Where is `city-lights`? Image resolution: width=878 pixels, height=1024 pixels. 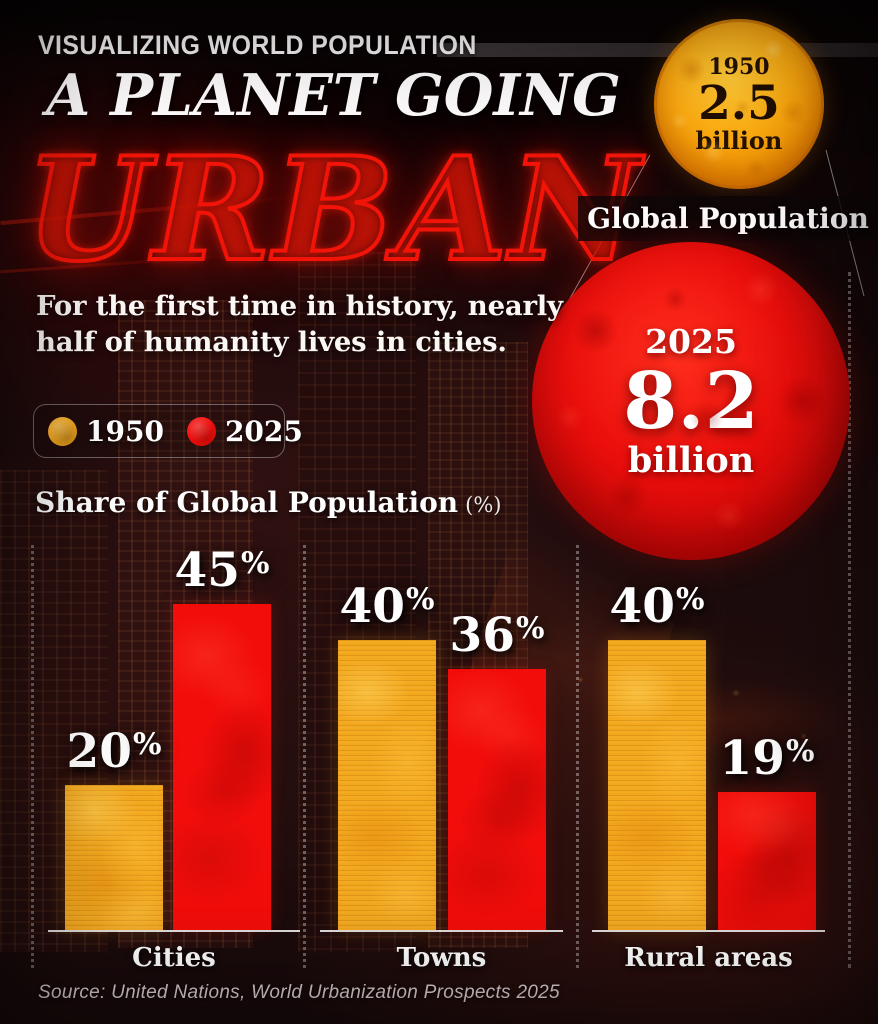 city-lights is located at coordinates (709, 786).